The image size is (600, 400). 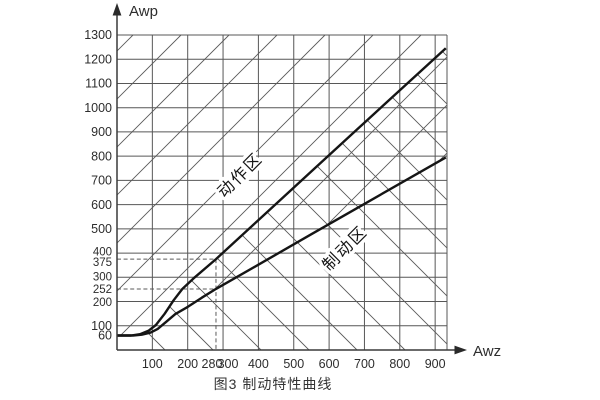 What do you see at coordinates (98, 35) in the screenshot?
I see `svg-text: 1300` at bounding box center [98, 35].